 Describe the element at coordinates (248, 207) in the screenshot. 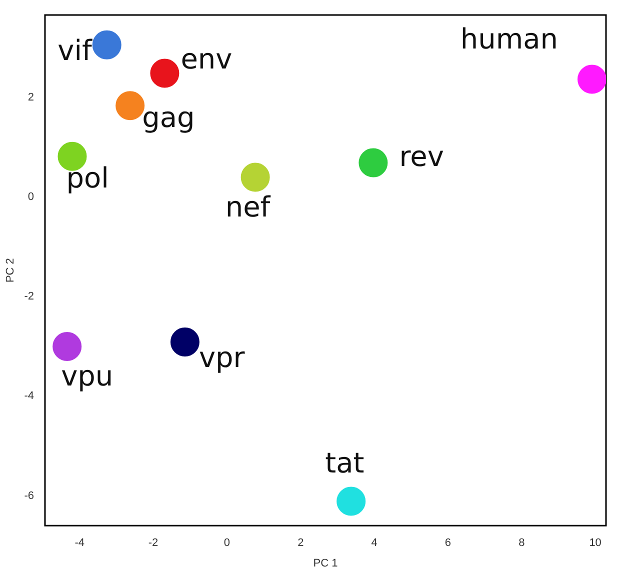

I see `series-label: nef` at that location.